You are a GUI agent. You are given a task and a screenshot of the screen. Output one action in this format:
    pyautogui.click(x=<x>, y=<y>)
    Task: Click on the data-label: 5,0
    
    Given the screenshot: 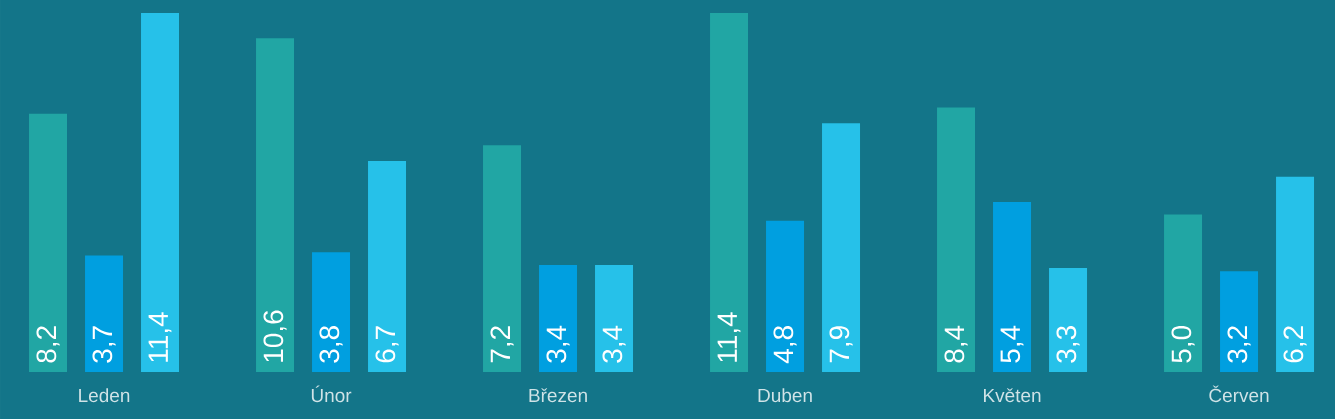 What is the action you would take?
    pyautogui.click(x=1183, y=344)
    